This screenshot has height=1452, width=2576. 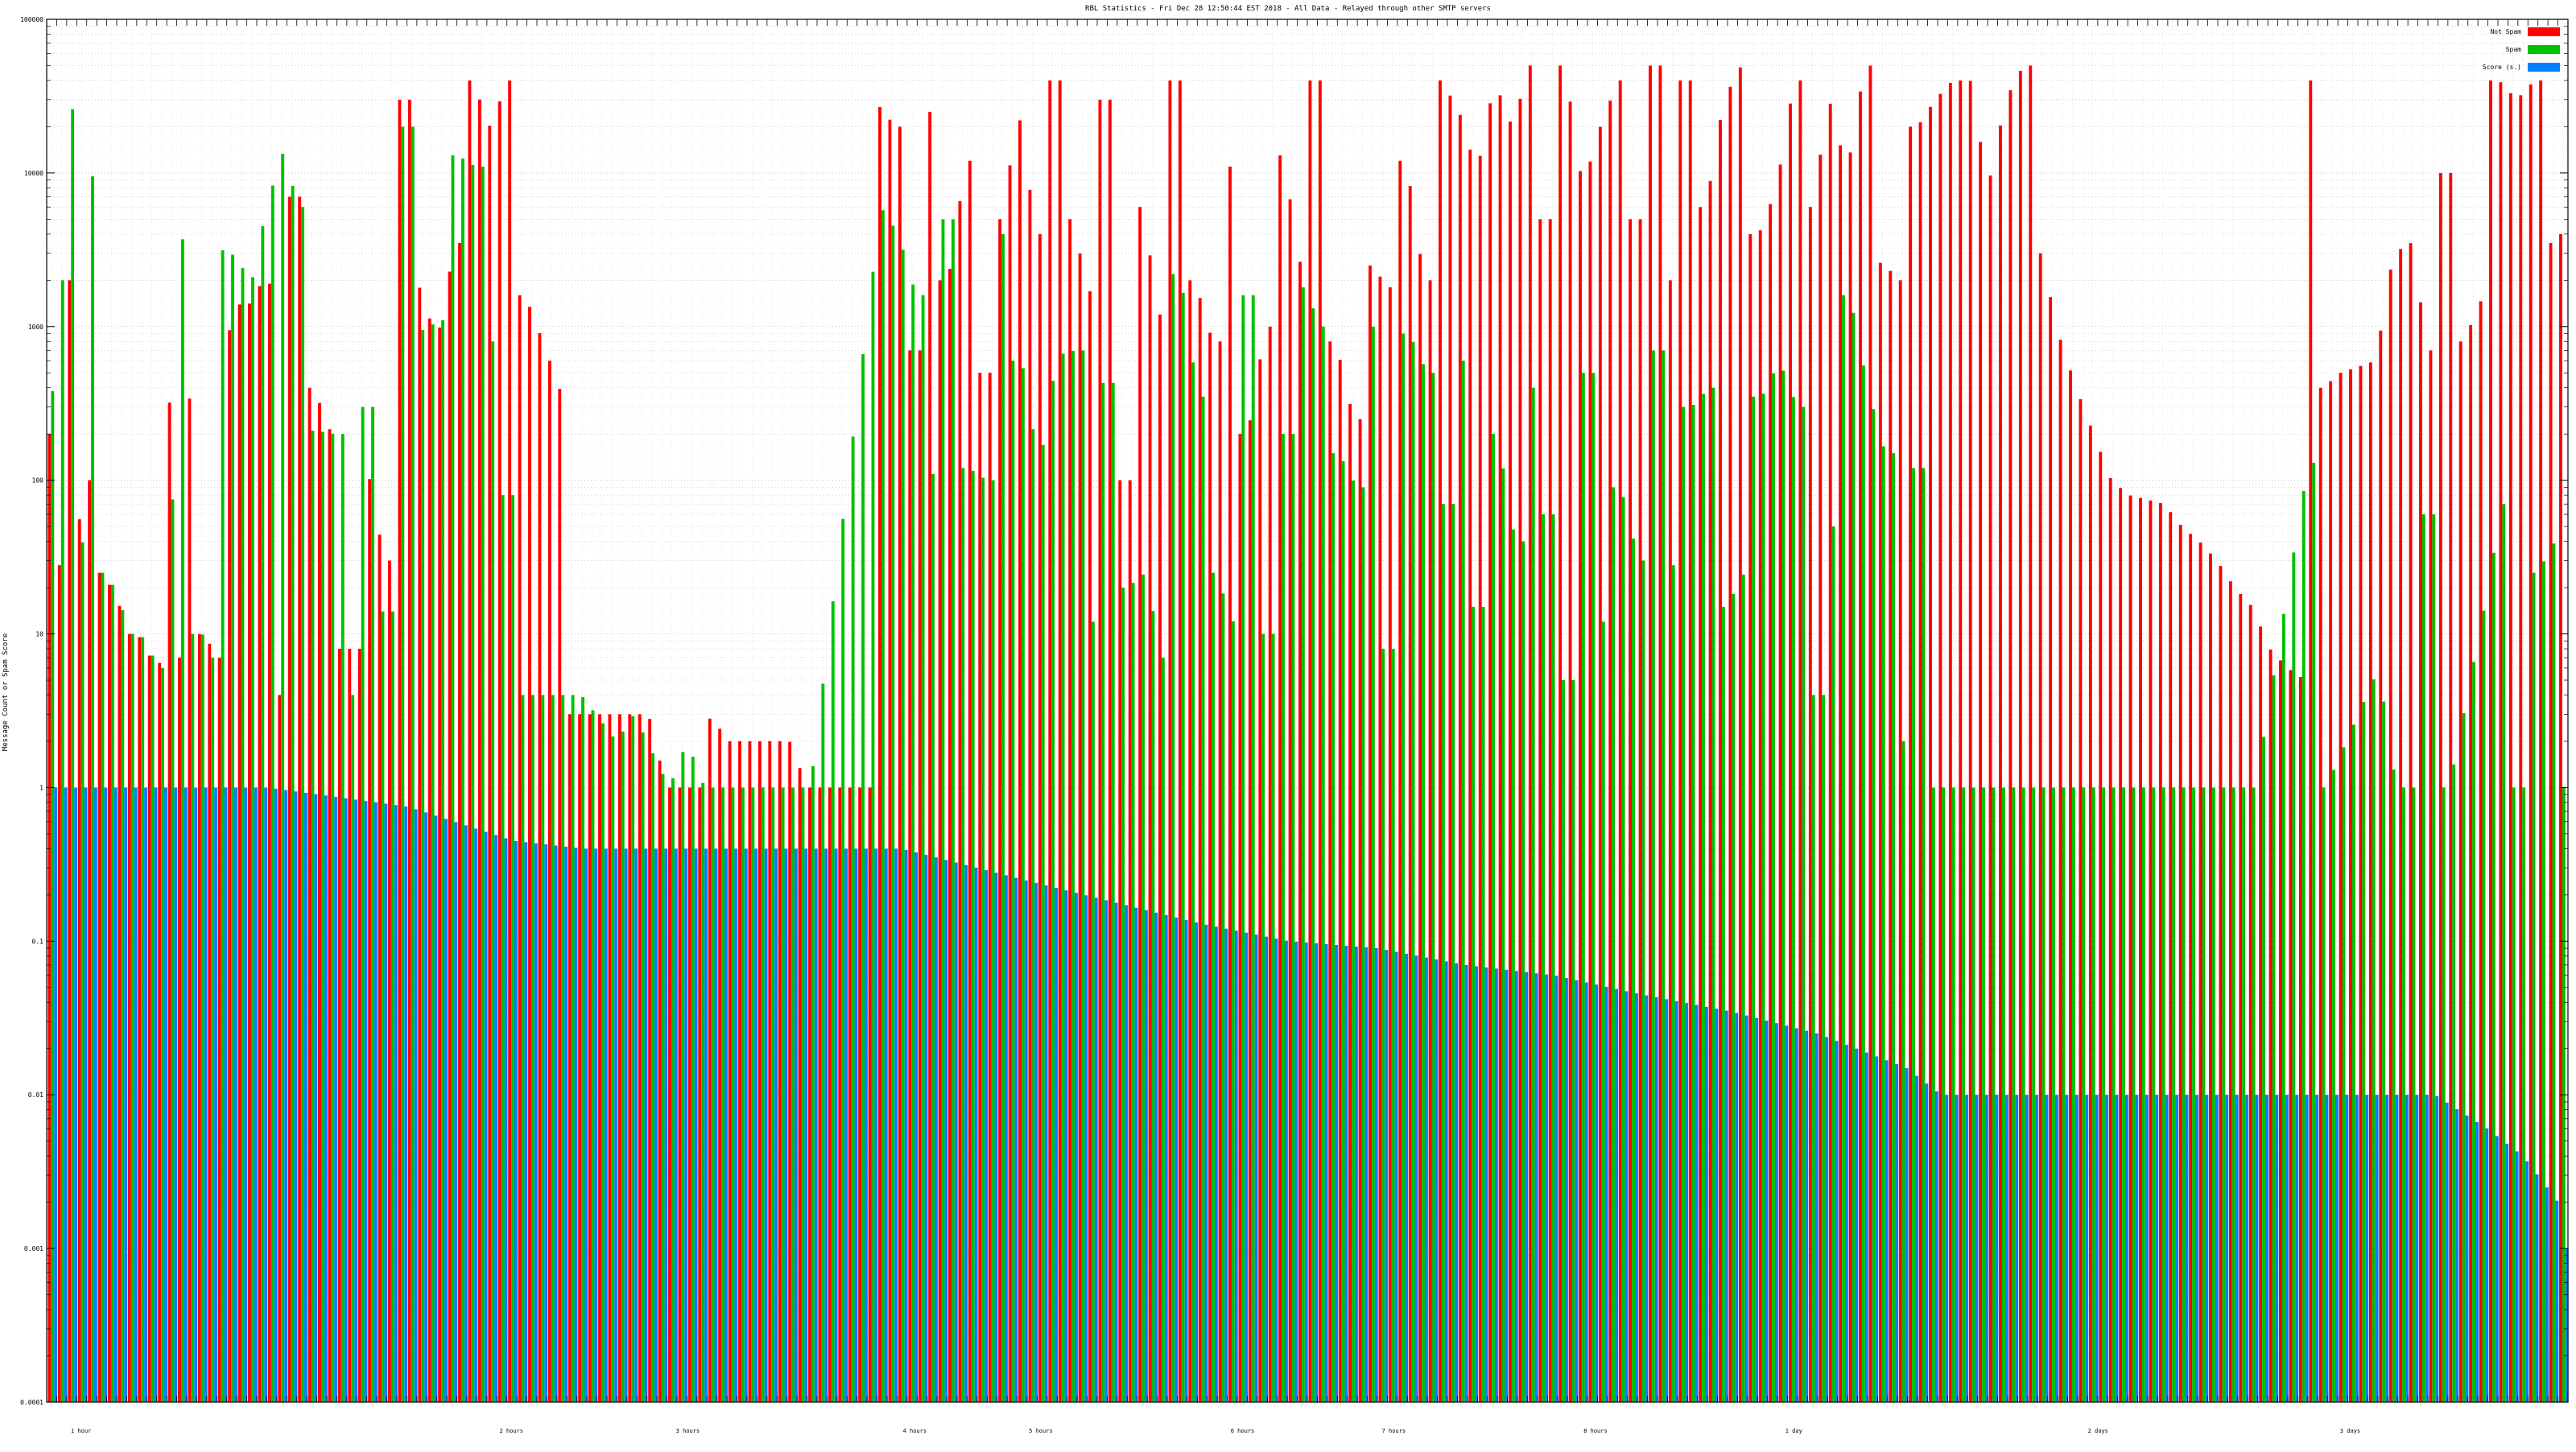 What do you see at coordinates (39, 635) in the screenshot?
I see `y-tick-label: 10` at bounding box center [39, 635].